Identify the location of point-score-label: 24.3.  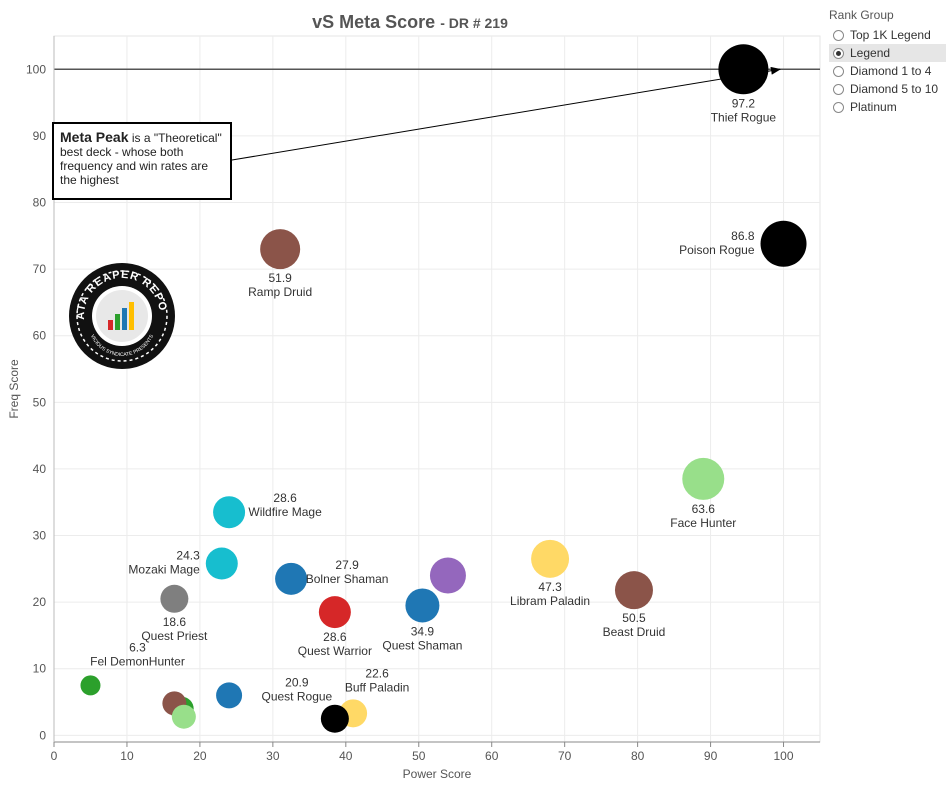
(188, 556).